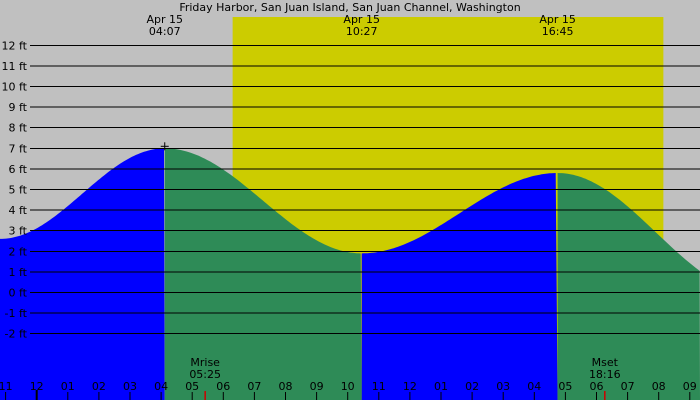 Image resolution: width=700 pixels, height=400 pixels. I want to click on extreme-time-label: 04:07, so click(165, 31).